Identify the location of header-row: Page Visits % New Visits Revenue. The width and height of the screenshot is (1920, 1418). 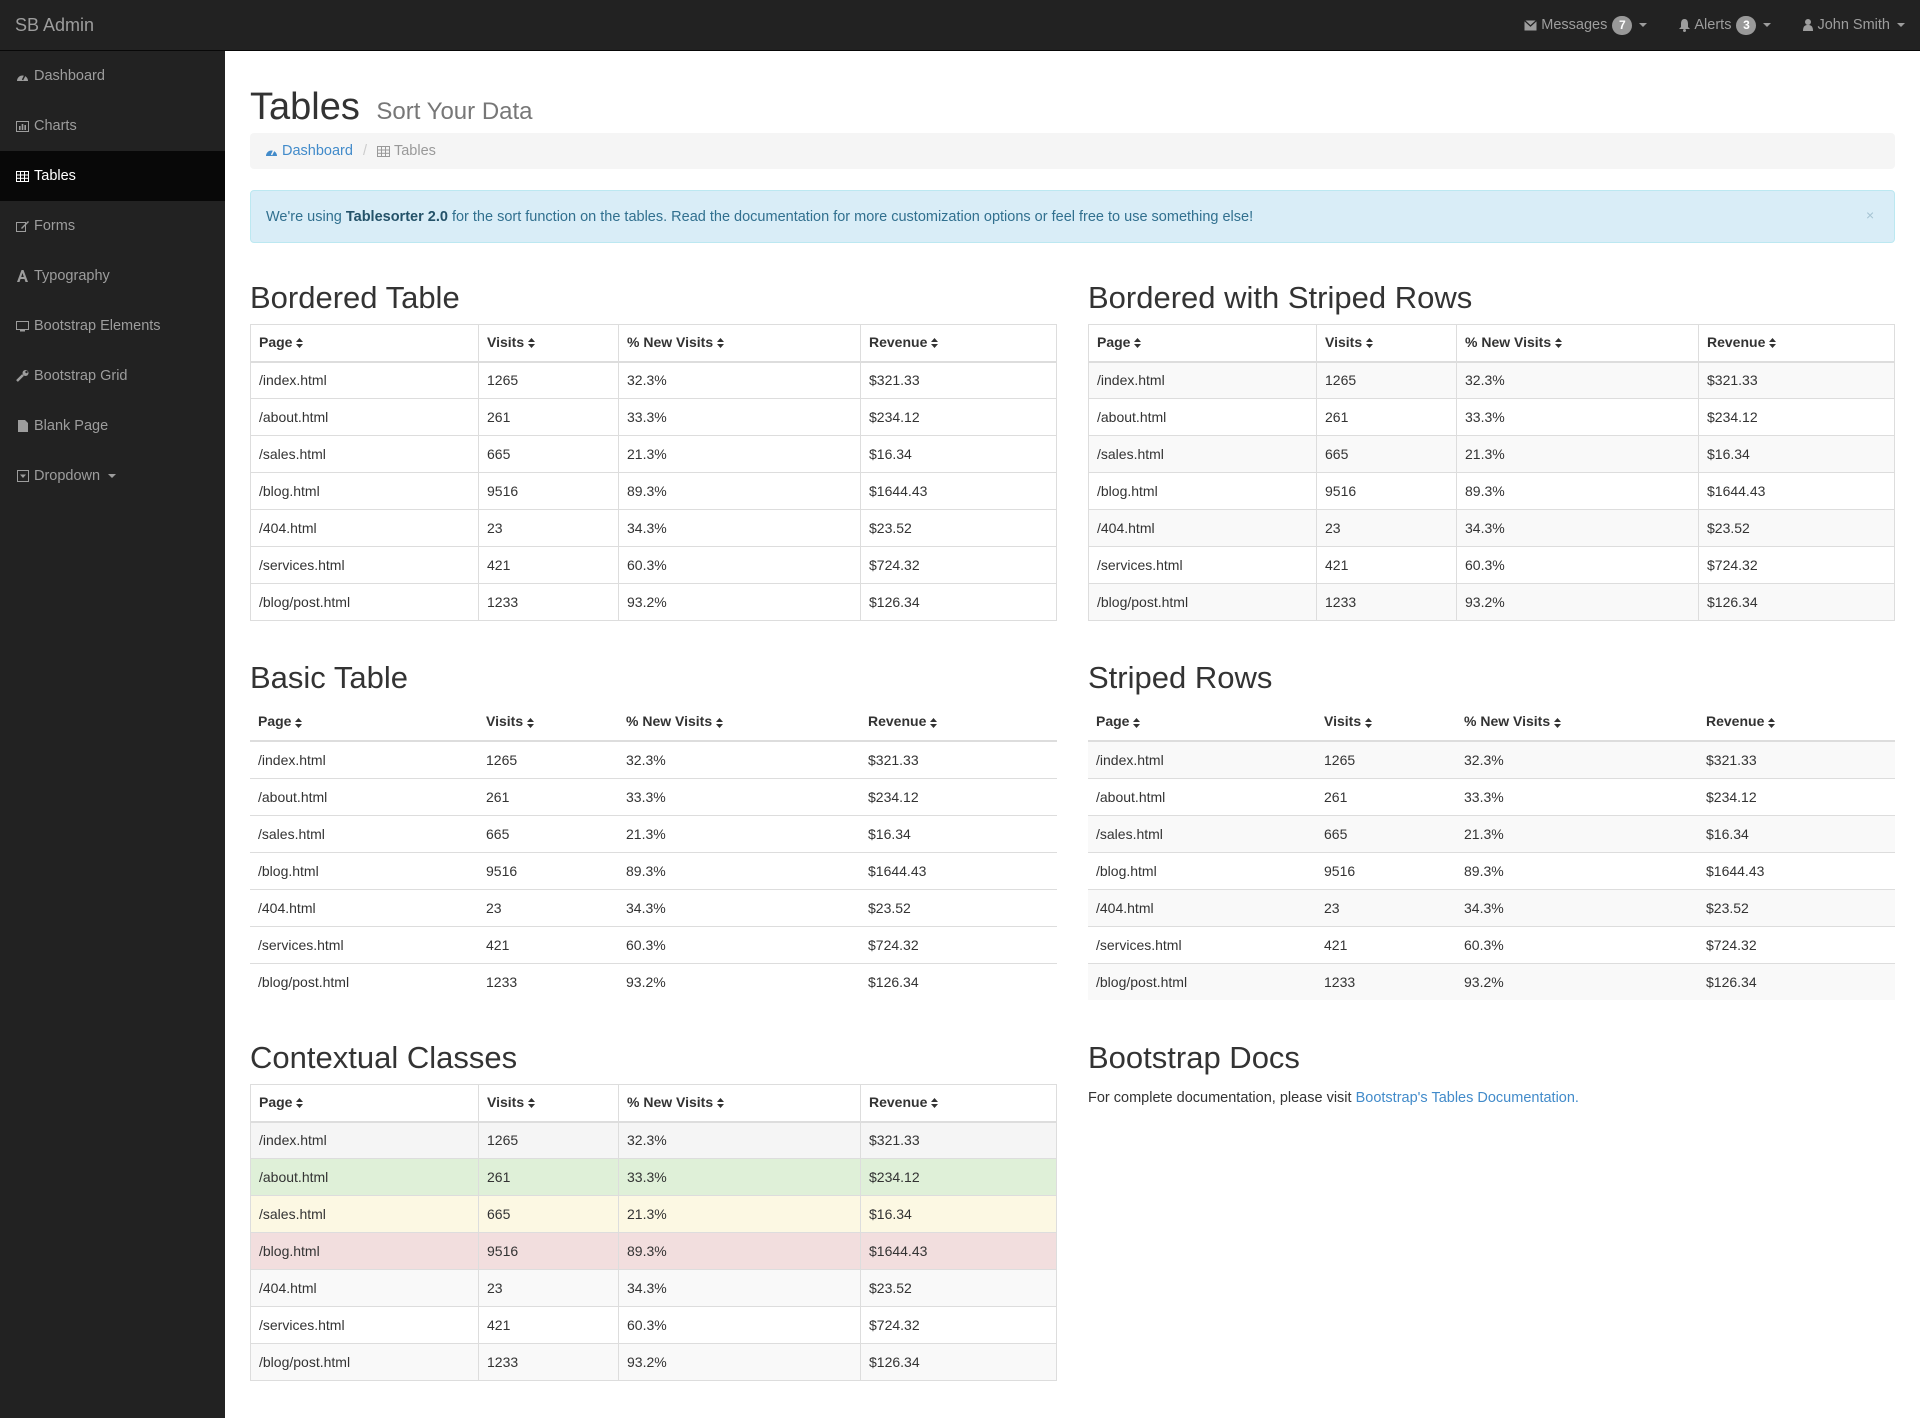
(1491, 343).